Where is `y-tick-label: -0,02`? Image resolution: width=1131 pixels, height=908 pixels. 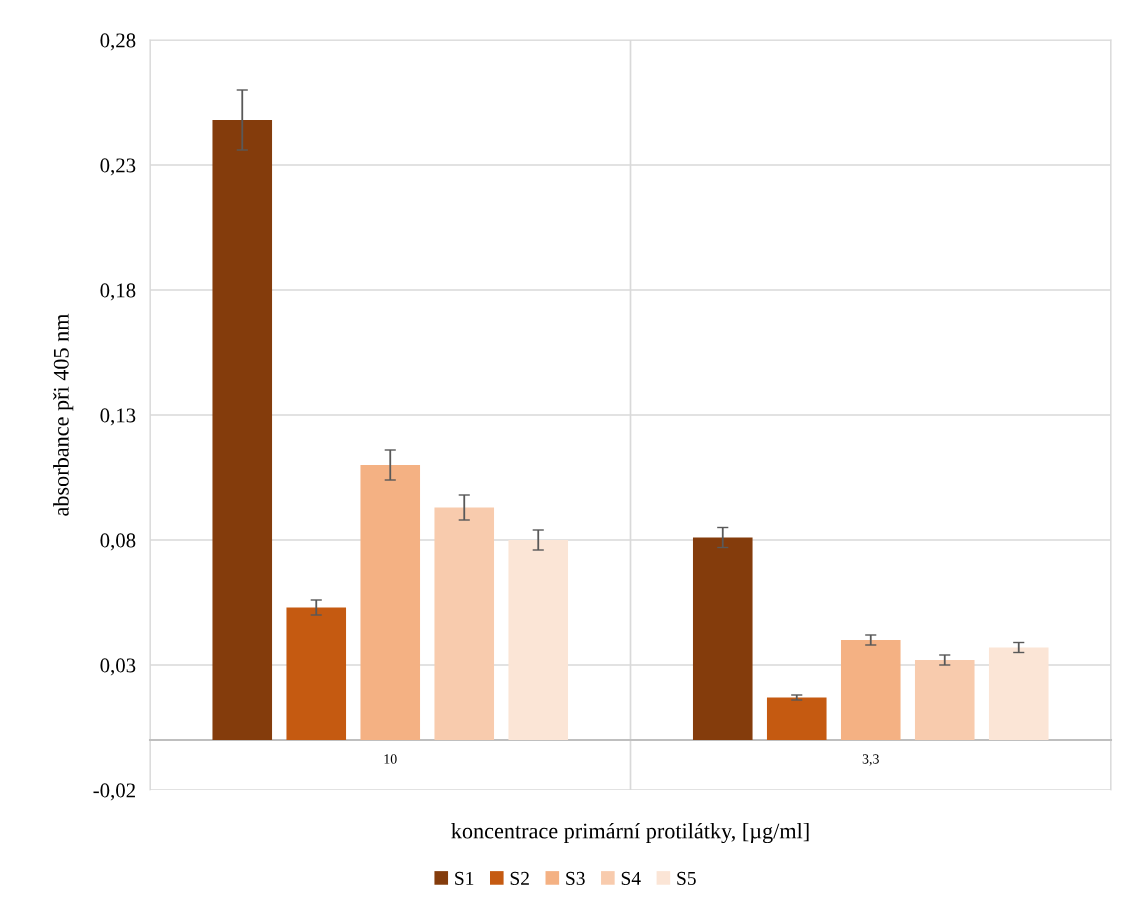 y-tick-label: -0,02 is located at coordinates (114, 792).